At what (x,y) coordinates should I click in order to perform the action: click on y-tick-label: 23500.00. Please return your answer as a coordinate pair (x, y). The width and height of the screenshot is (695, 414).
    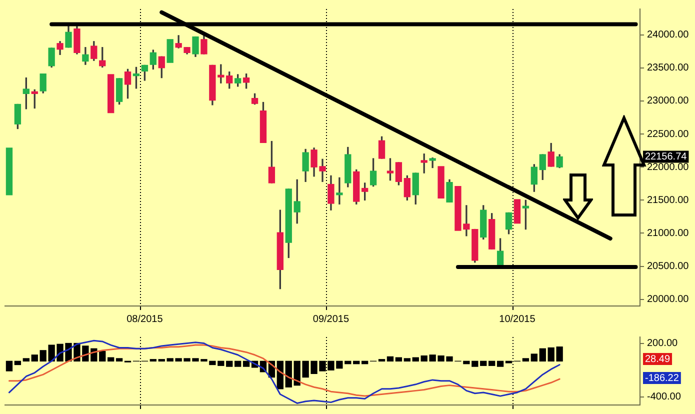
    Looking at the image, I should click on (668, 68).